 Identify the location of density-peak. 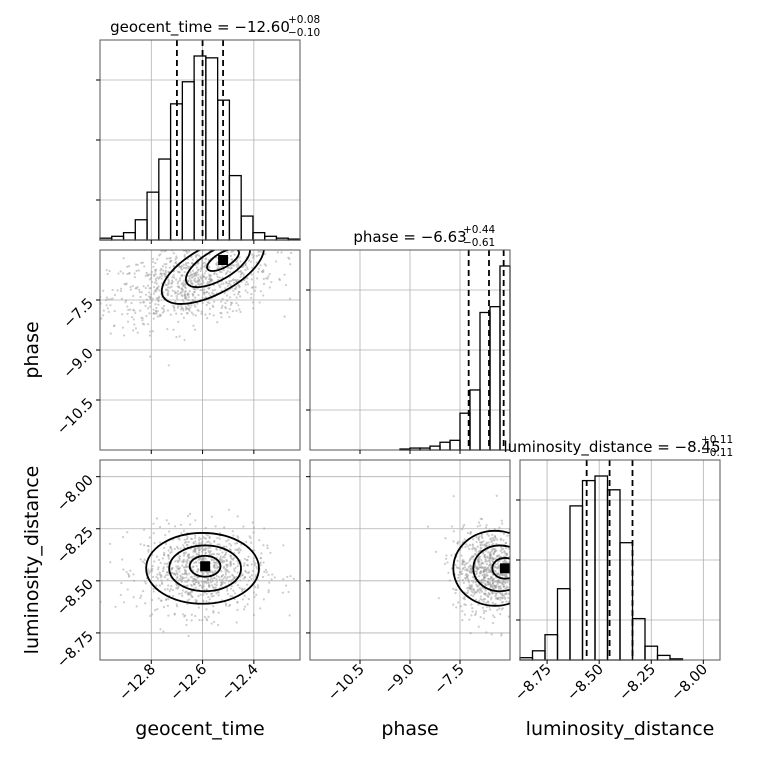
(505, 568).